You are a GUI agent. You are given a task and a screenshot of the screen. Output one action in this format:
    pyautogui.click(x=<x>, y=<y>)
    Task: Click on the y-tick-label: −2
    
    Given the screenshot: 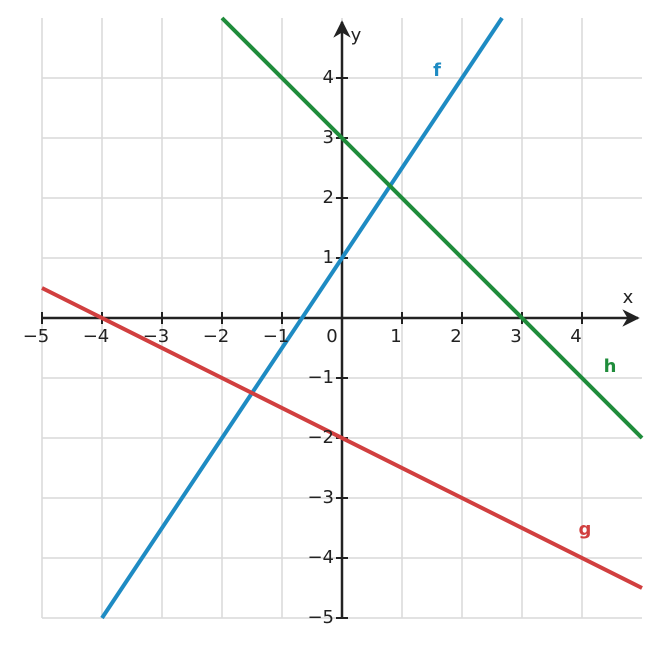 What is the action you would take?
    pyautogui.click(x=320, y=437)
    